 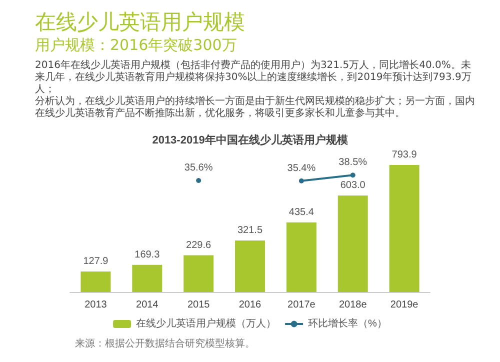 I want to click on x-tick-label: 2015, so click(x=198, y=305).